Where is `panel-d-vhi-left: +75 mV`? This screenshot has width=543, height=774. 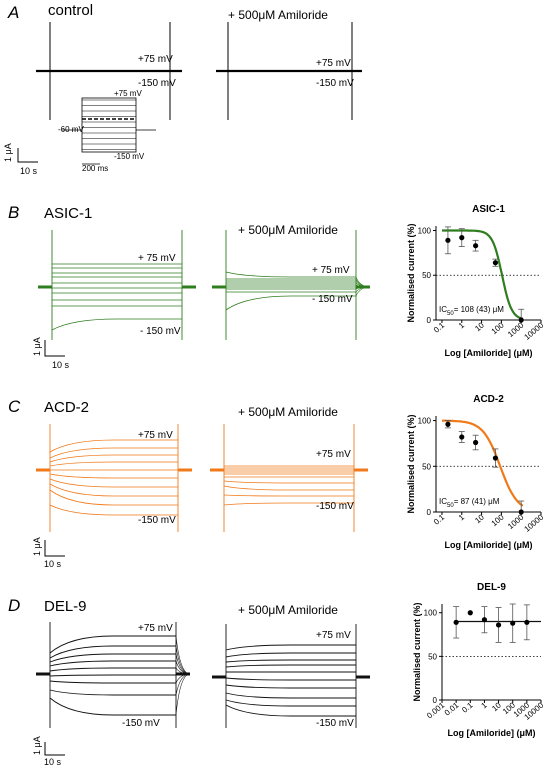 panel-d-vhi-left: +75 mV is located at coordinates (155, 628).